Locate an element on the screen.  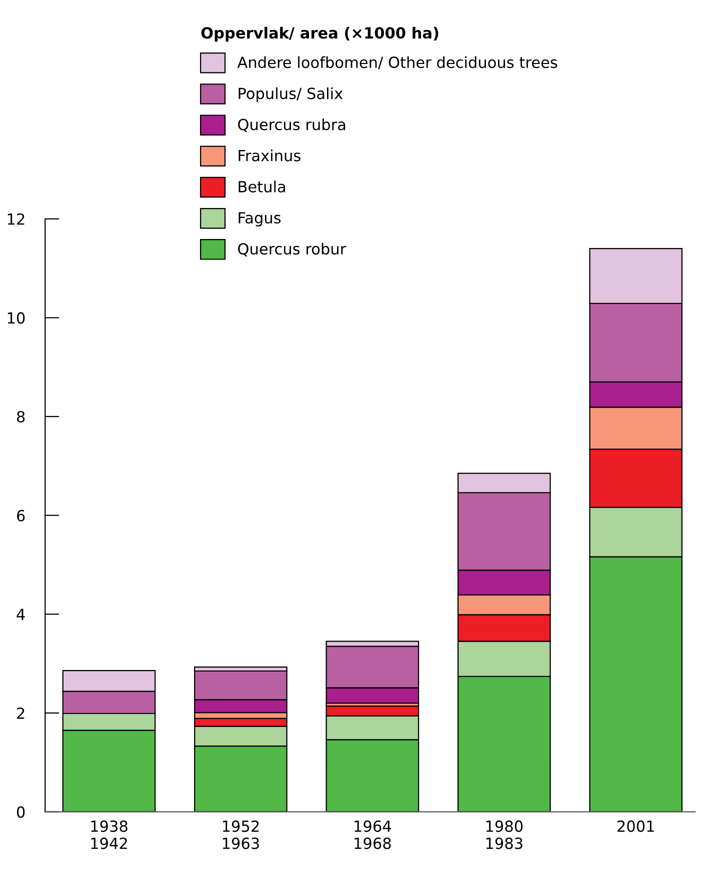
legend-label: Populus/ Salix is located at coordinates (290, 94).